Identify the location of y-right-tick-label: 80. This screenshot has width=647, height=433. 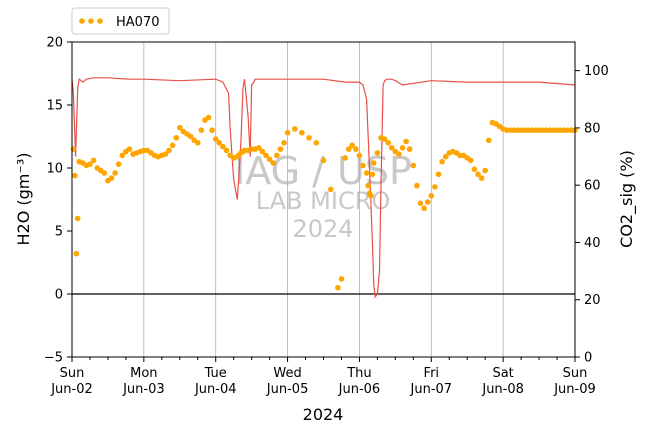
(592, 128).